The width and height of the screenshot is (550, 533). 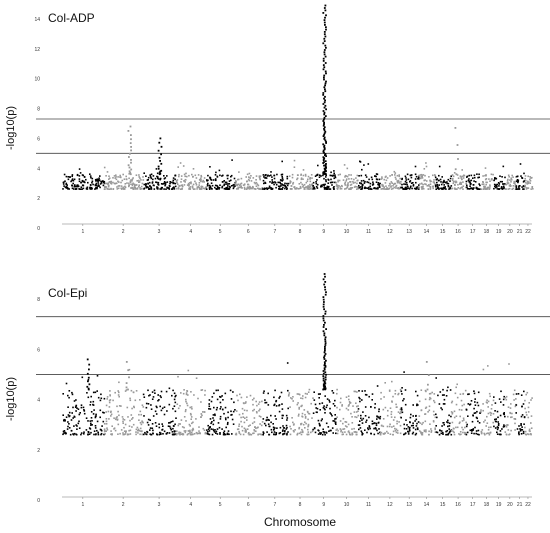 I want to click on x-tick-label: 22, so click(x=528, y=505).